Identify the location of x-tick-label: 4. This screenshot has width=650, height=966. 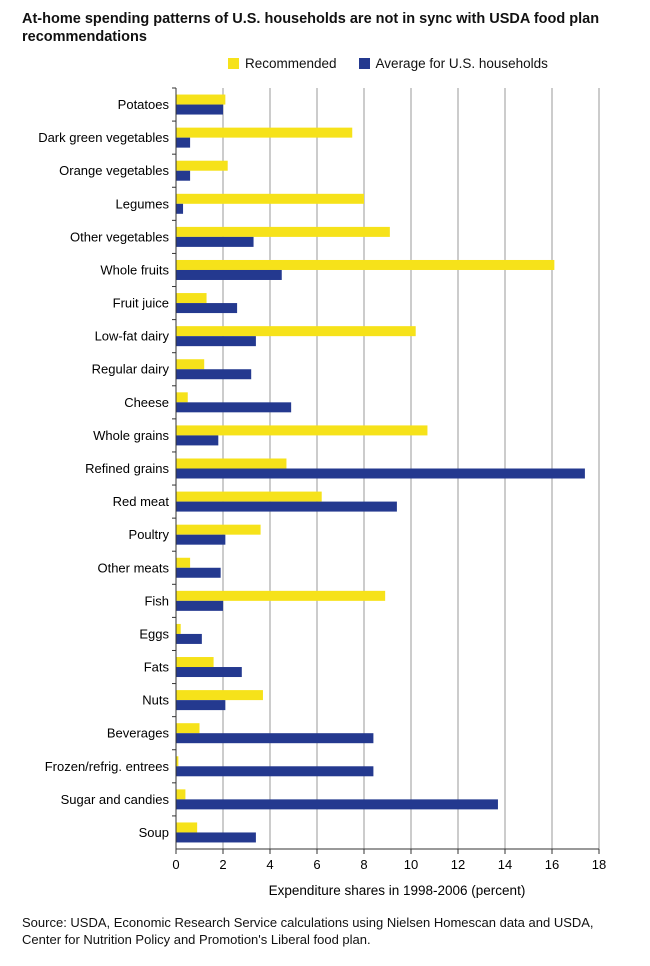
(269, 864).